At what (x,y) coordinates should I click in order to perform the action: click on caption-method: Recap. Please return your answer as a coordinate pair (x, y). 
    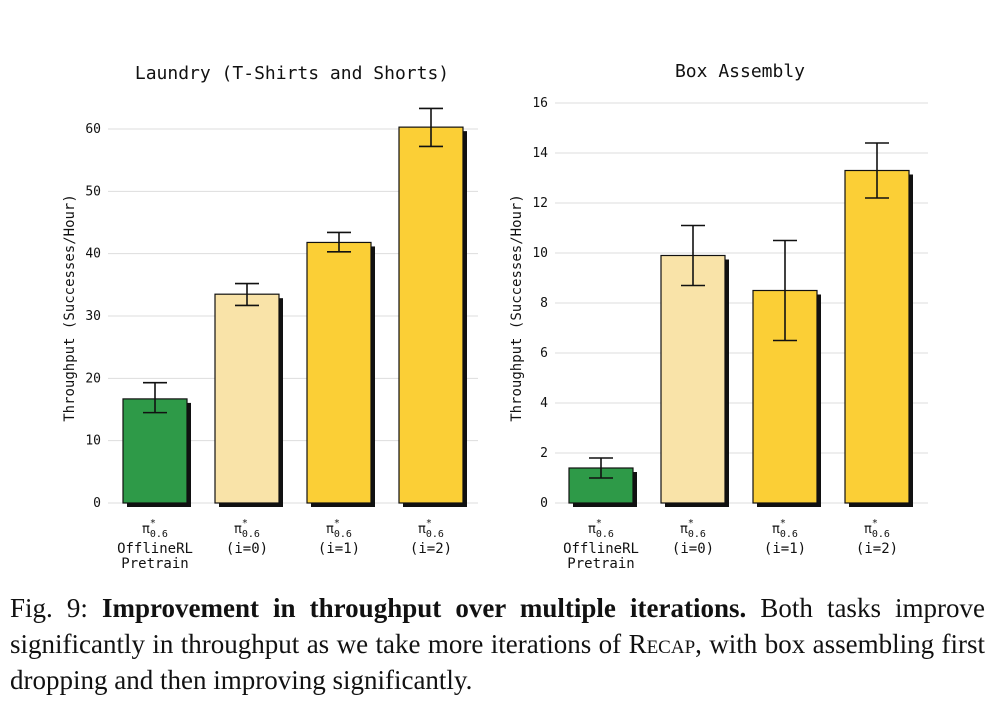
    Looking at the image, I should click on (662, 644).